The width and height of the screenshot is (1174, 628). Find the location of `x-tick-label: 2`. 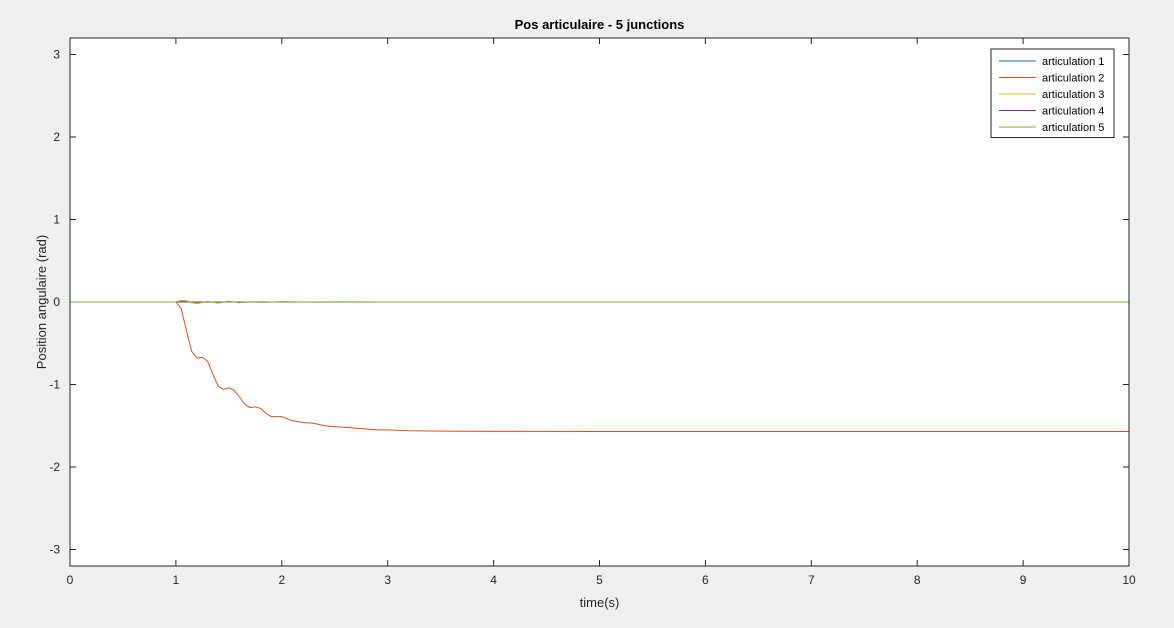

x-tick-label: 2 is located at coordinates (281, 580).